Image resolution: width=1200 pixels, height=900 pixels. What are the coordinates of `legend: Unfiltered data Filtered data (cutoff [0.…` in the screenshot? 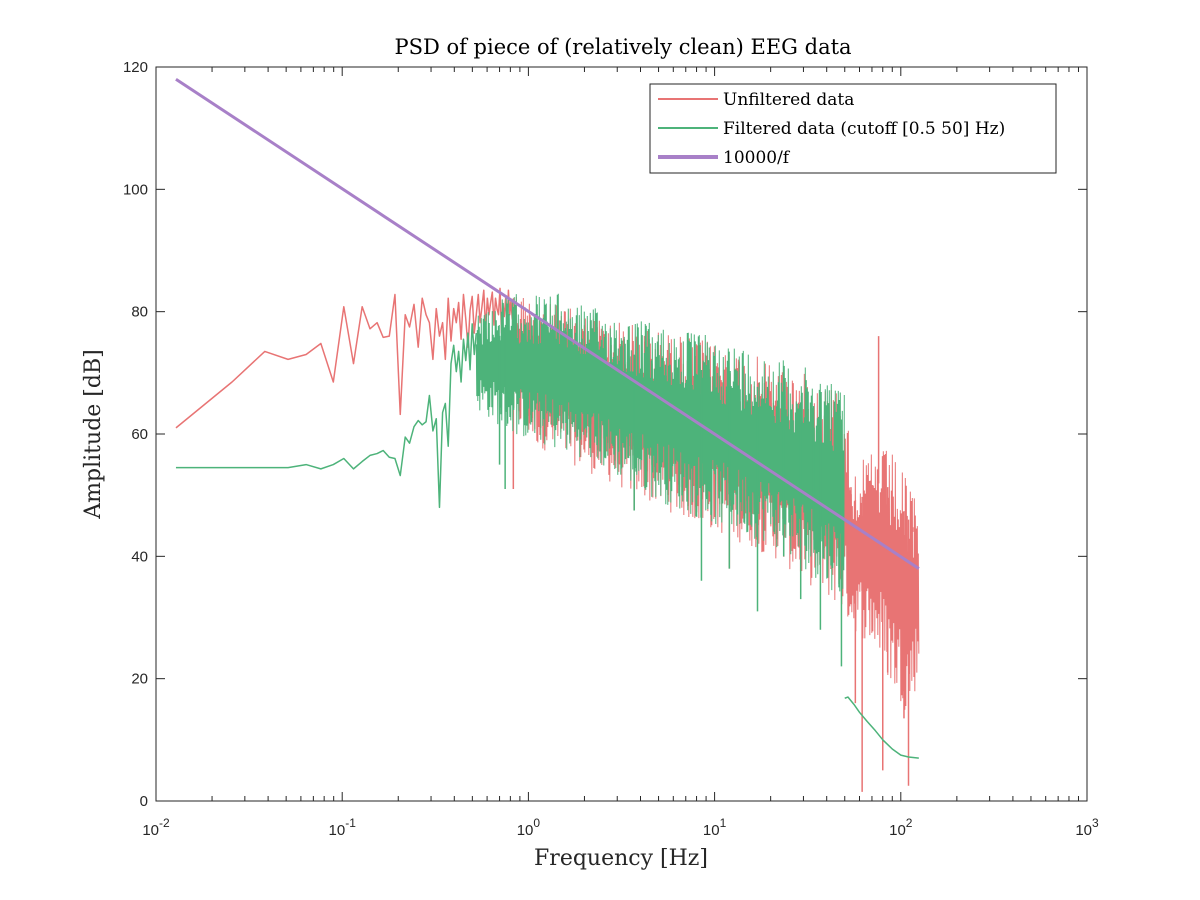 It's located at (853, 128).